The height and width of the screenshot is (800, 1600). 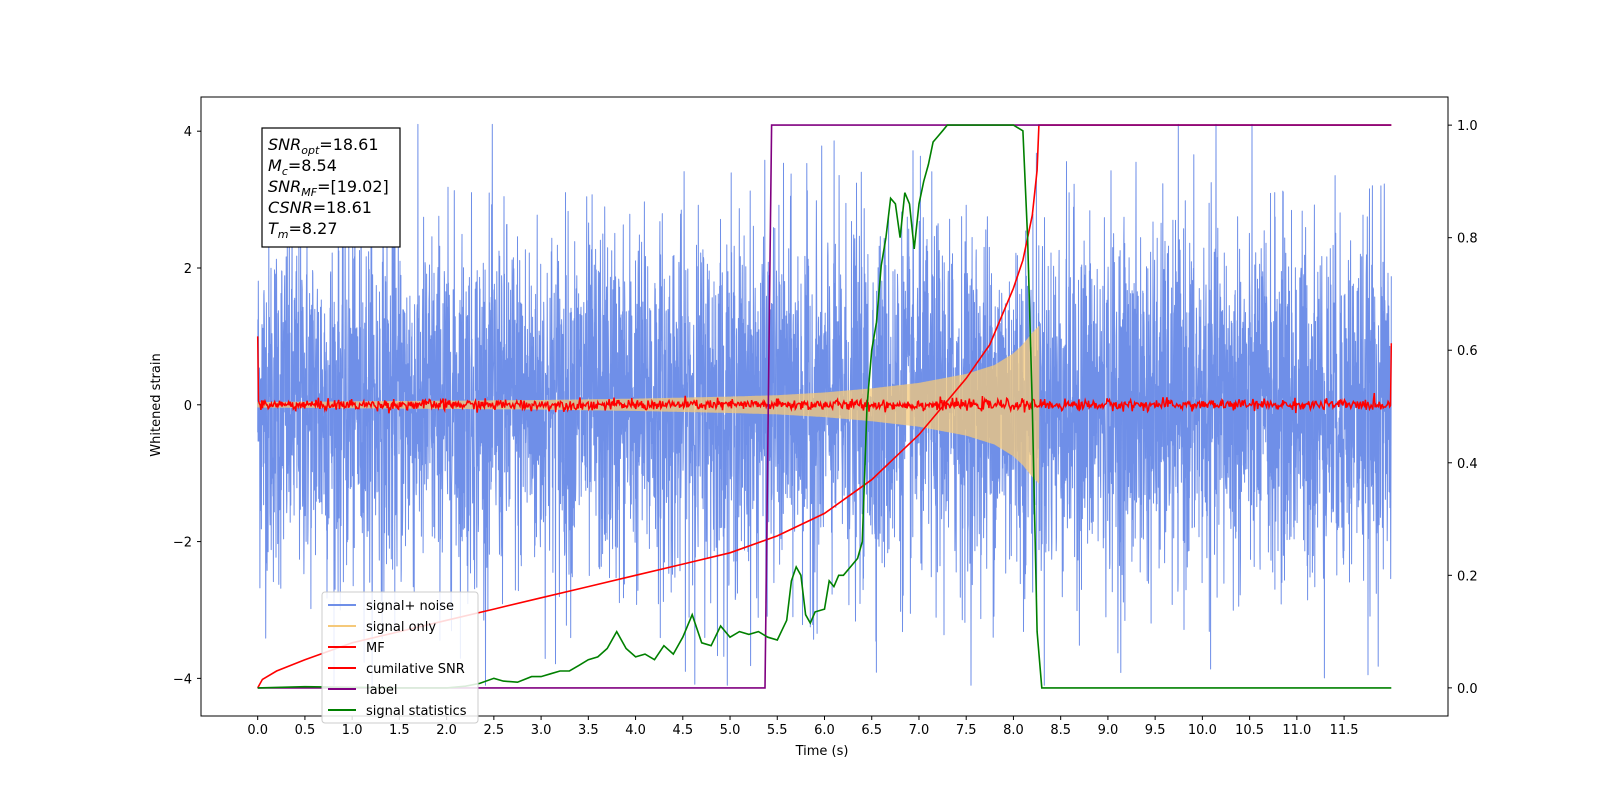 I want to click on x-tick-label: 6.5, so click(x=871, y=730).